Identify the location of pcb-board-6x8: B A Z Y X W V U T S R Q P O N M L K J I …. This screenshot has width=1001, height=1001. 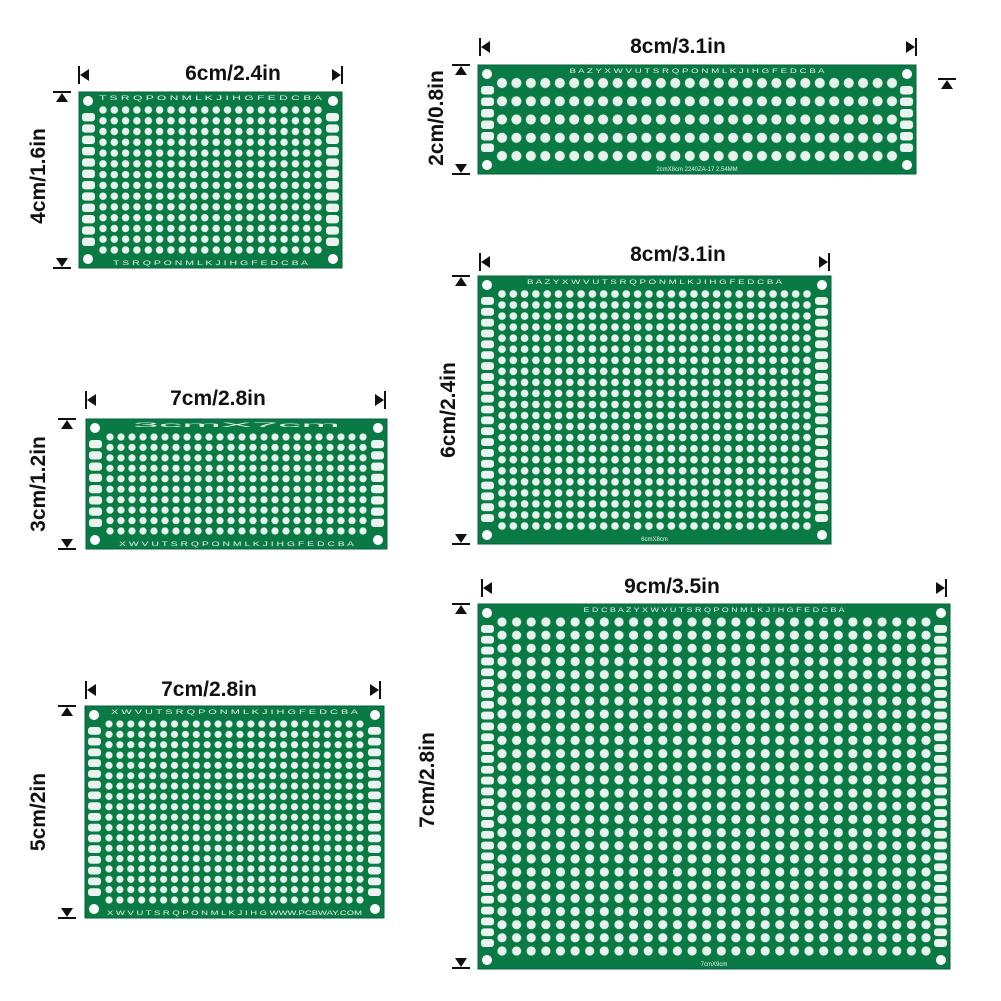
(654, 410).